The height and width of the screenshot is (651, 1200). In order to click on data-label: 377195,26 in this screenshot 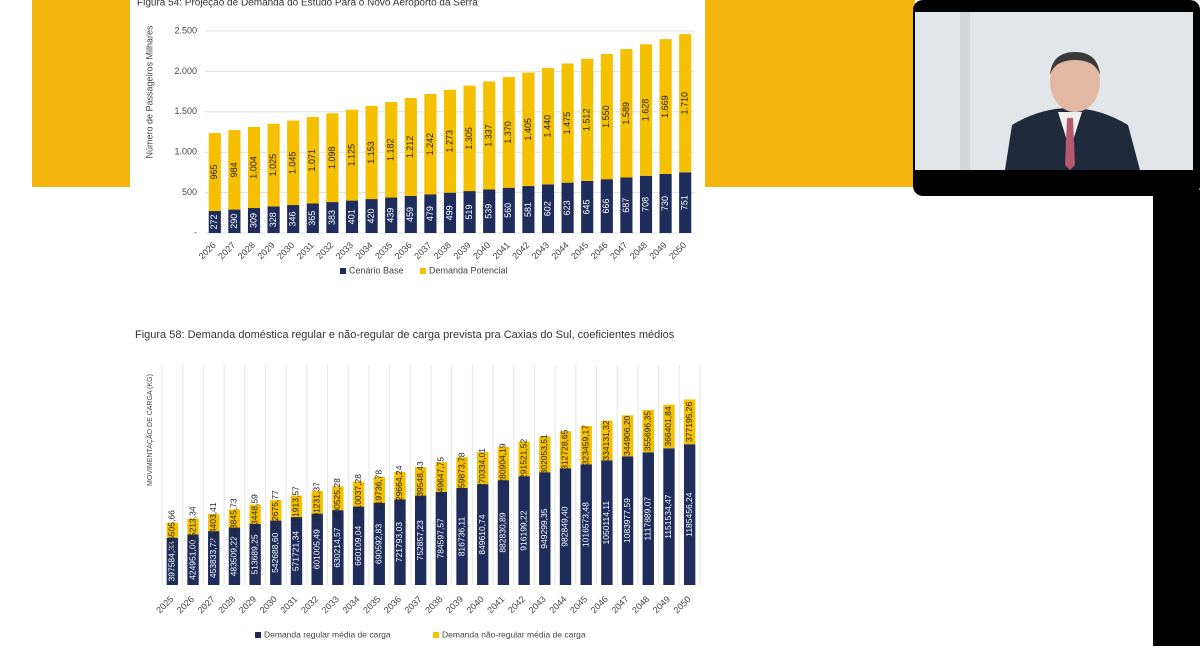, I will do `click(689, 421)`.